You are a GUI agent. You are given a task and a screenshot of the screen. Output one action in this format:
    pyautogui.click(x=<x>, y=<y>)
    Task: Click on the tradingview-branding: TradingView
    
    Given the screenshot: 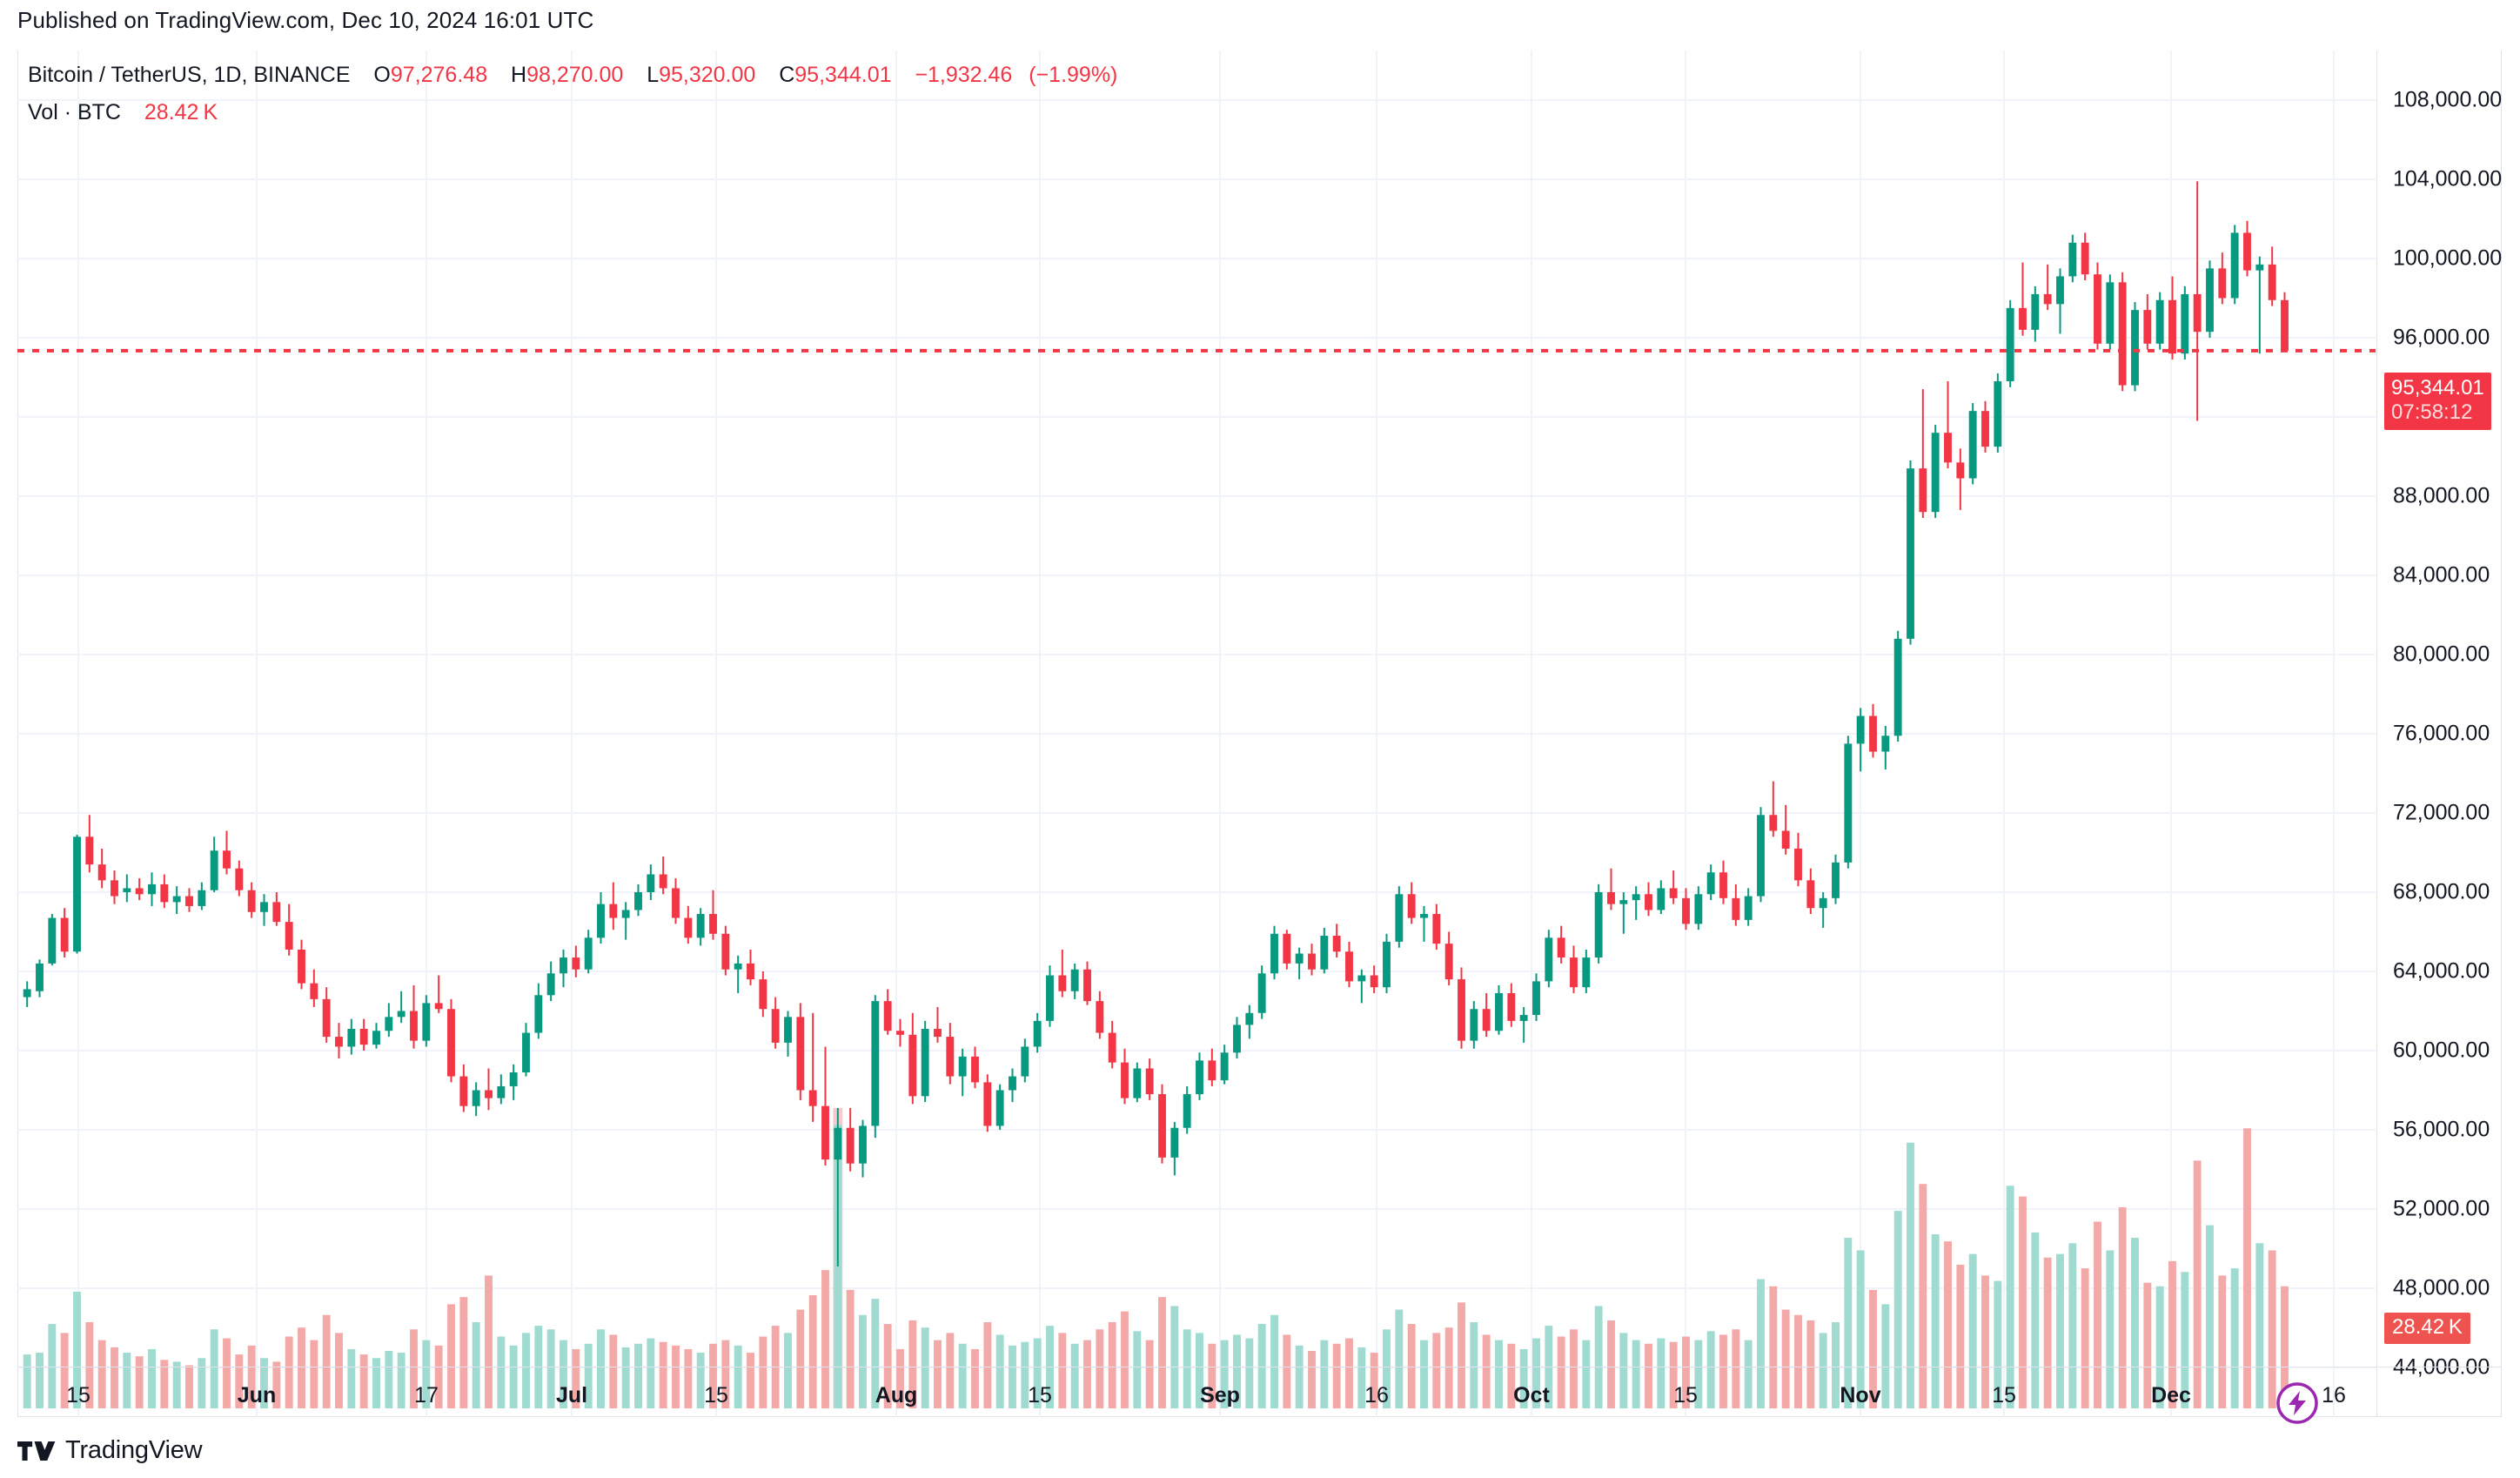 What is the action you would take?
    pyautogui.click(x=110, y=1450)
    